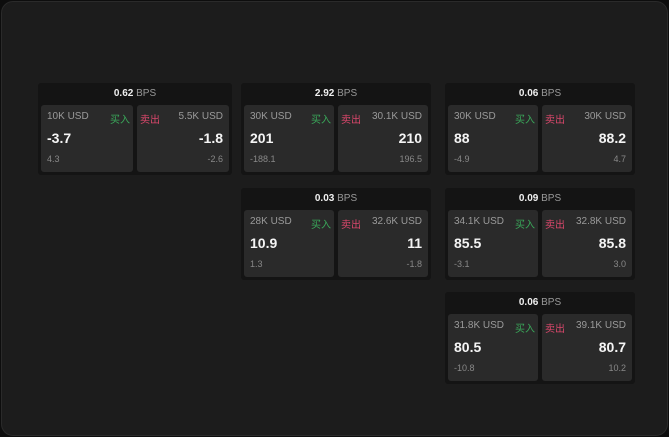 The height and width of the screenshot is (437, 669). What do you see at coordinates (87, 138) in the screenshot?
I see `buy-card: 10K USD 买入 -3.7 4.3` at bounding box center [87, 138].